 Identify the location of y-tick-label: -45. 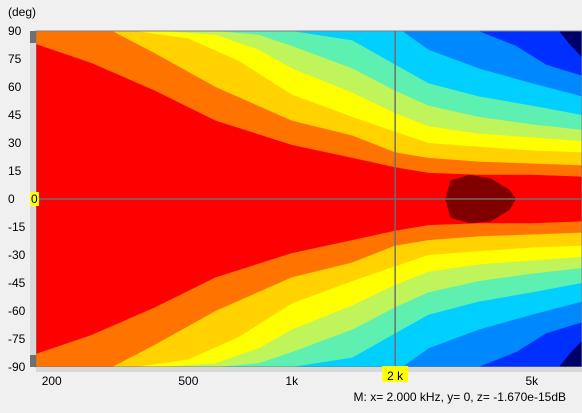
(17, 283).